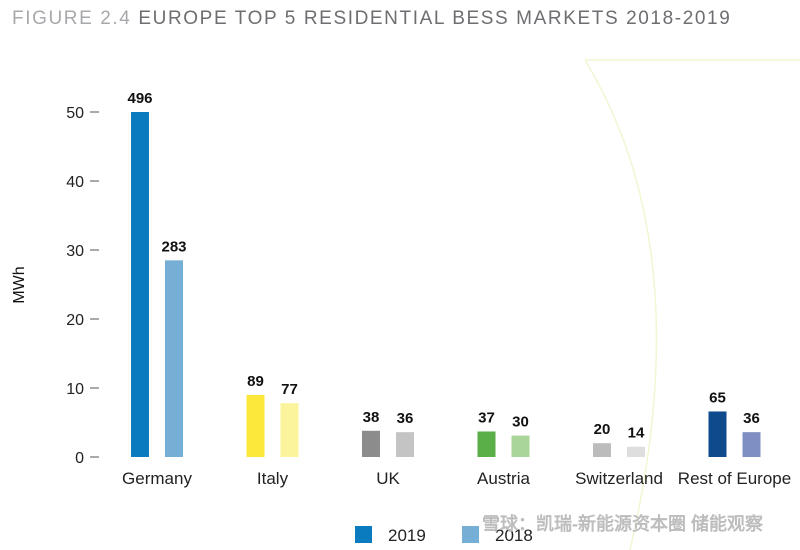 The width and height of the screenshot is (800, 550). What do you see at coordinates (470, 534) in the screenshot?
I see `legend-swatch-2018` at bounding box center [470, 534].